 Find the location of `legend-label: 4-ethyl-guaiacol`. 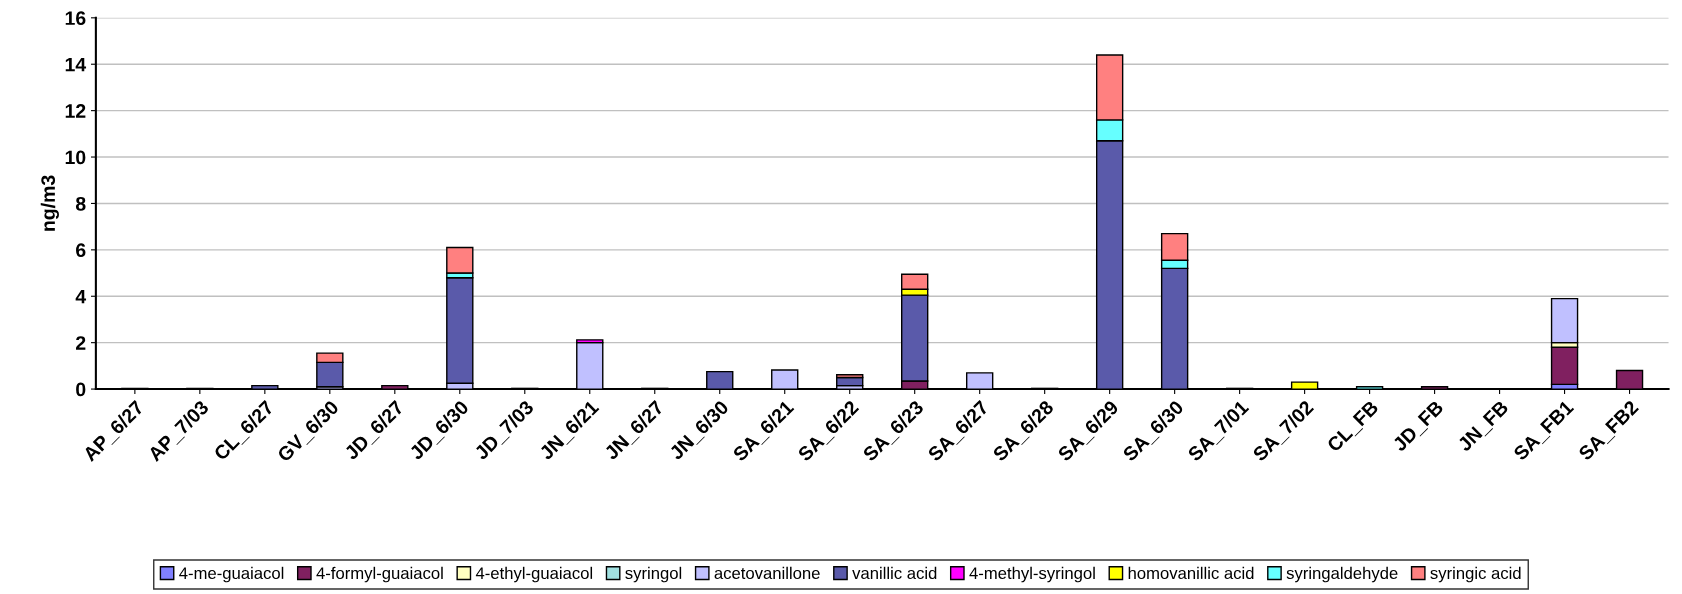

legend-label: 4-ethyl-guaiacol is located at coordinates (534, 574).